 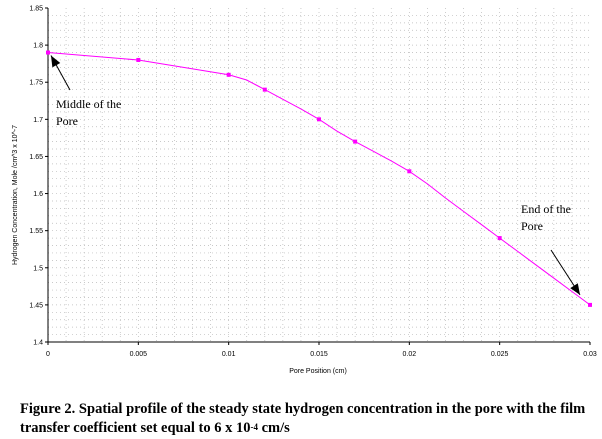 I want to click on y-tick-label: 1.75, so click(x=36, y=83).